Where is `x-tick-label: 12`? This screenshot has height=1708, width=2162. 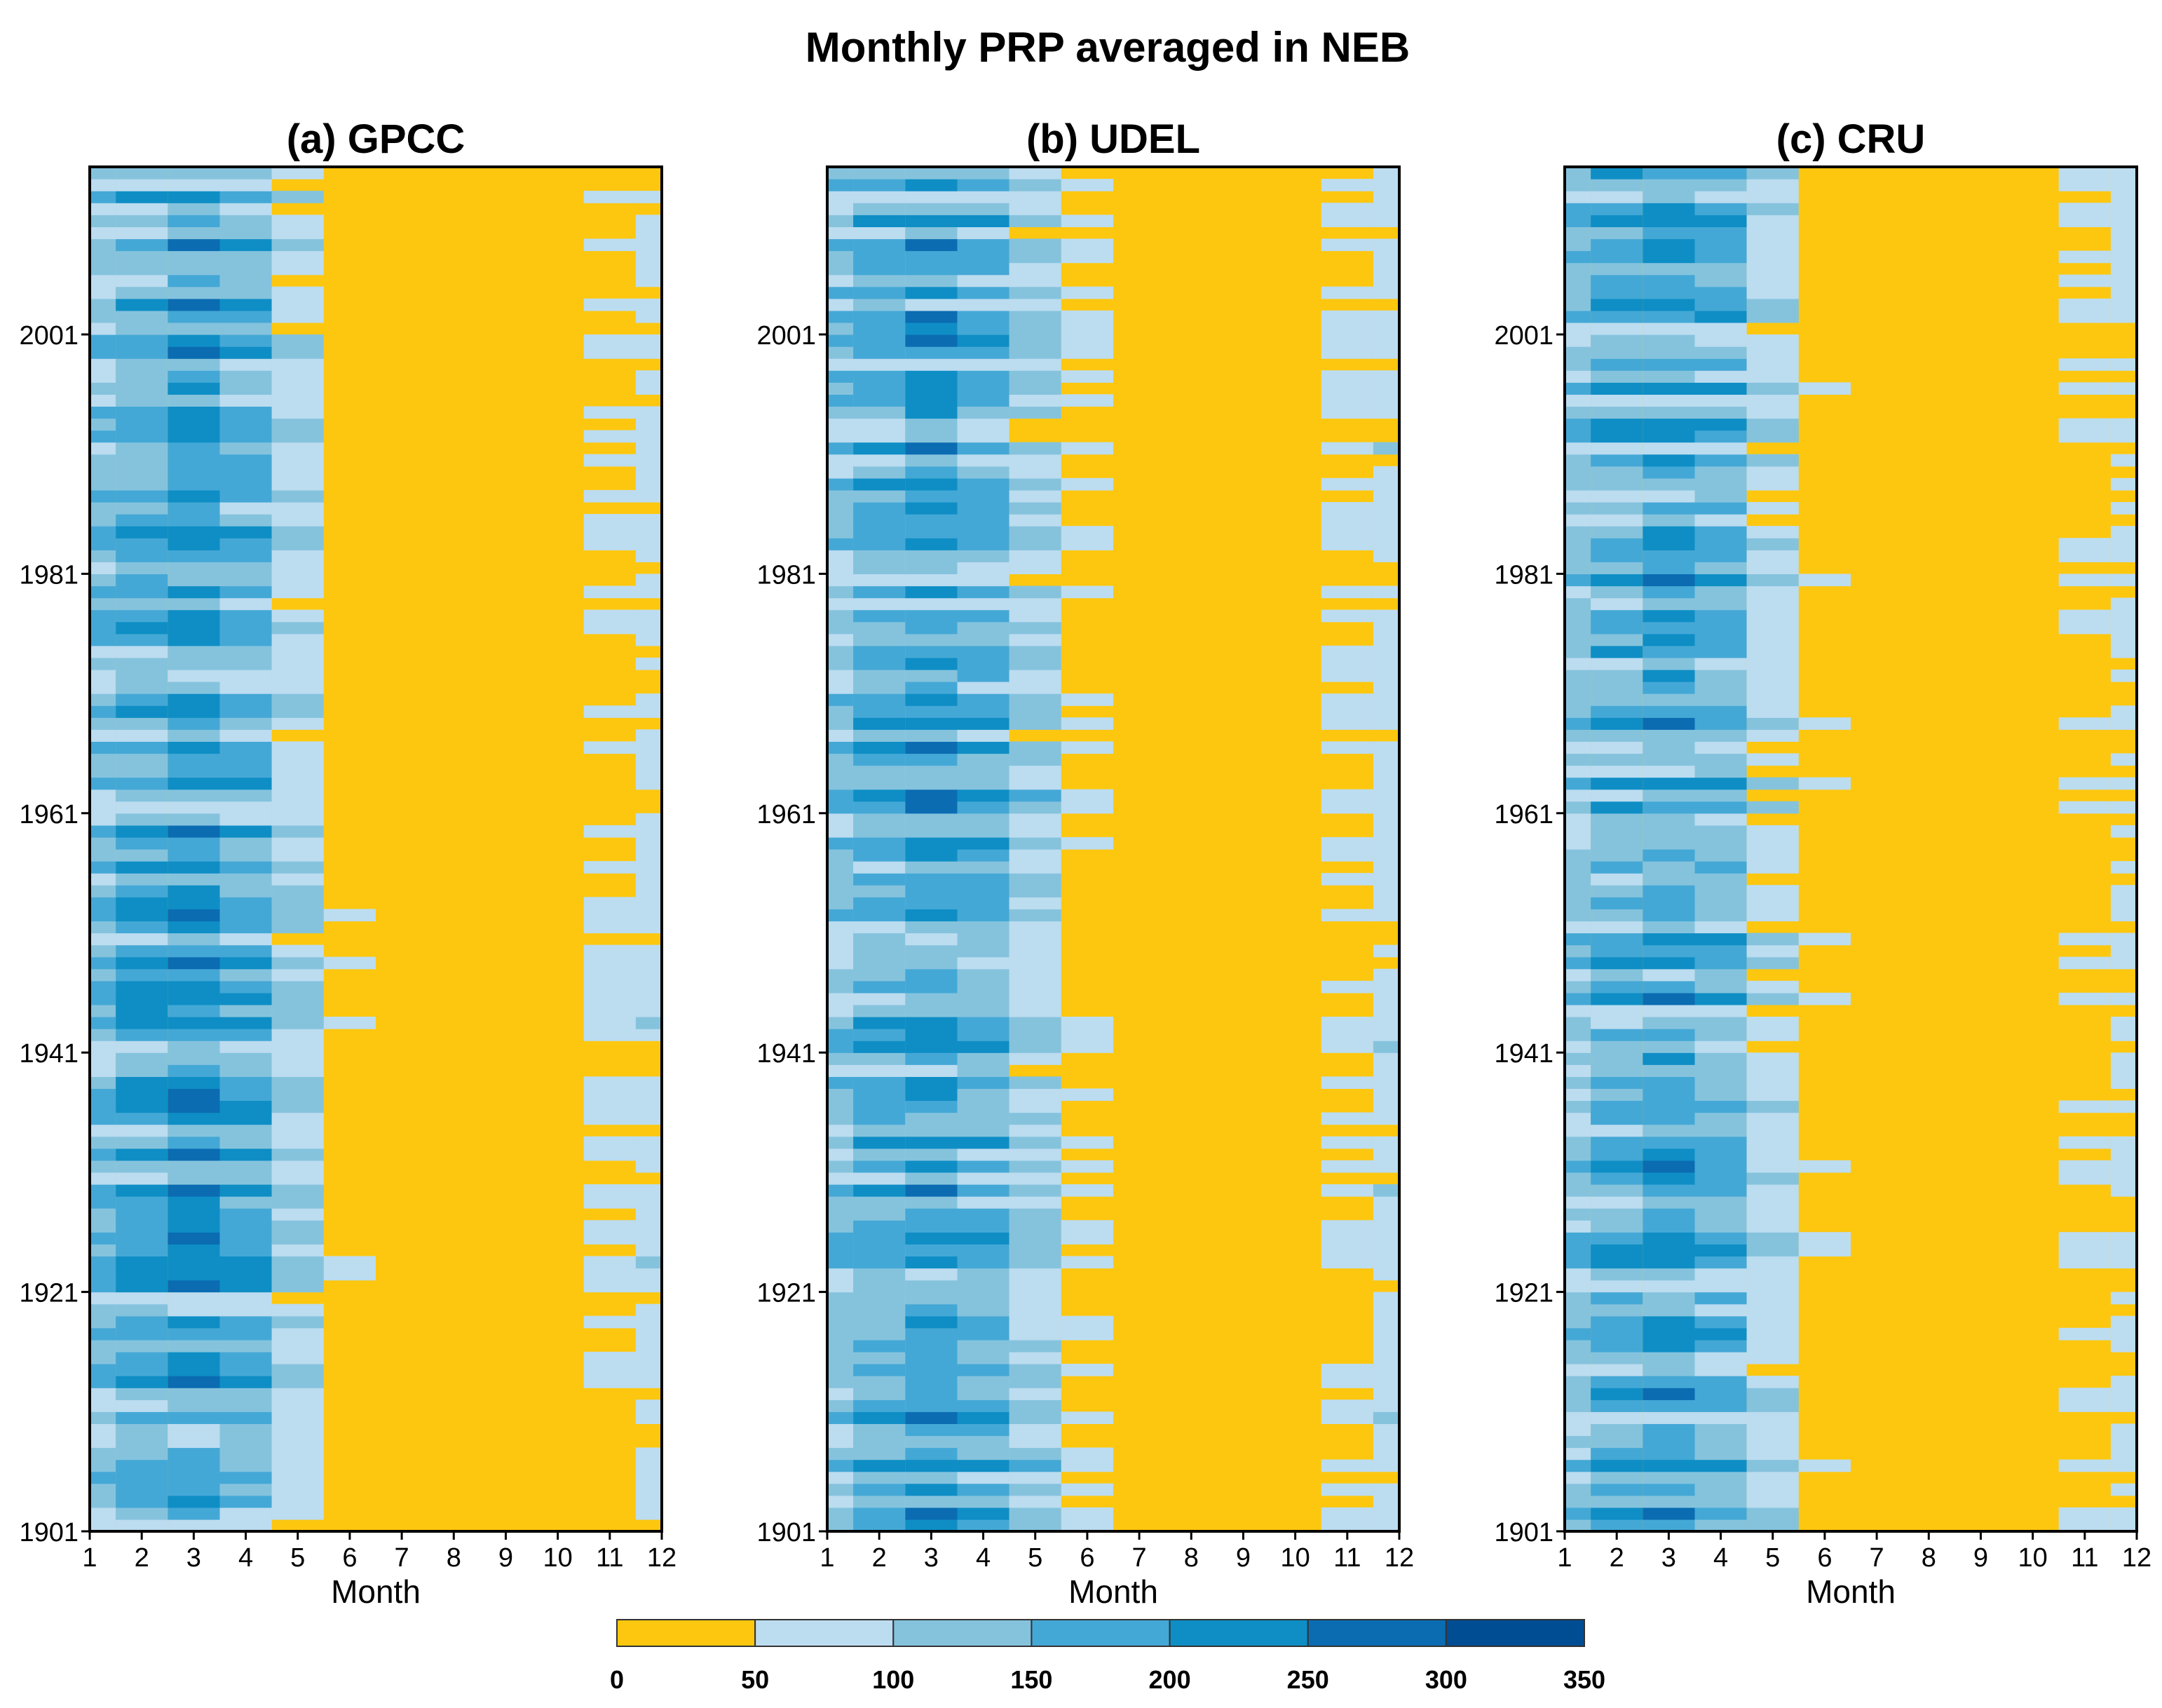 x-tick-label: 12 is located at coordinates (2136, 1558).